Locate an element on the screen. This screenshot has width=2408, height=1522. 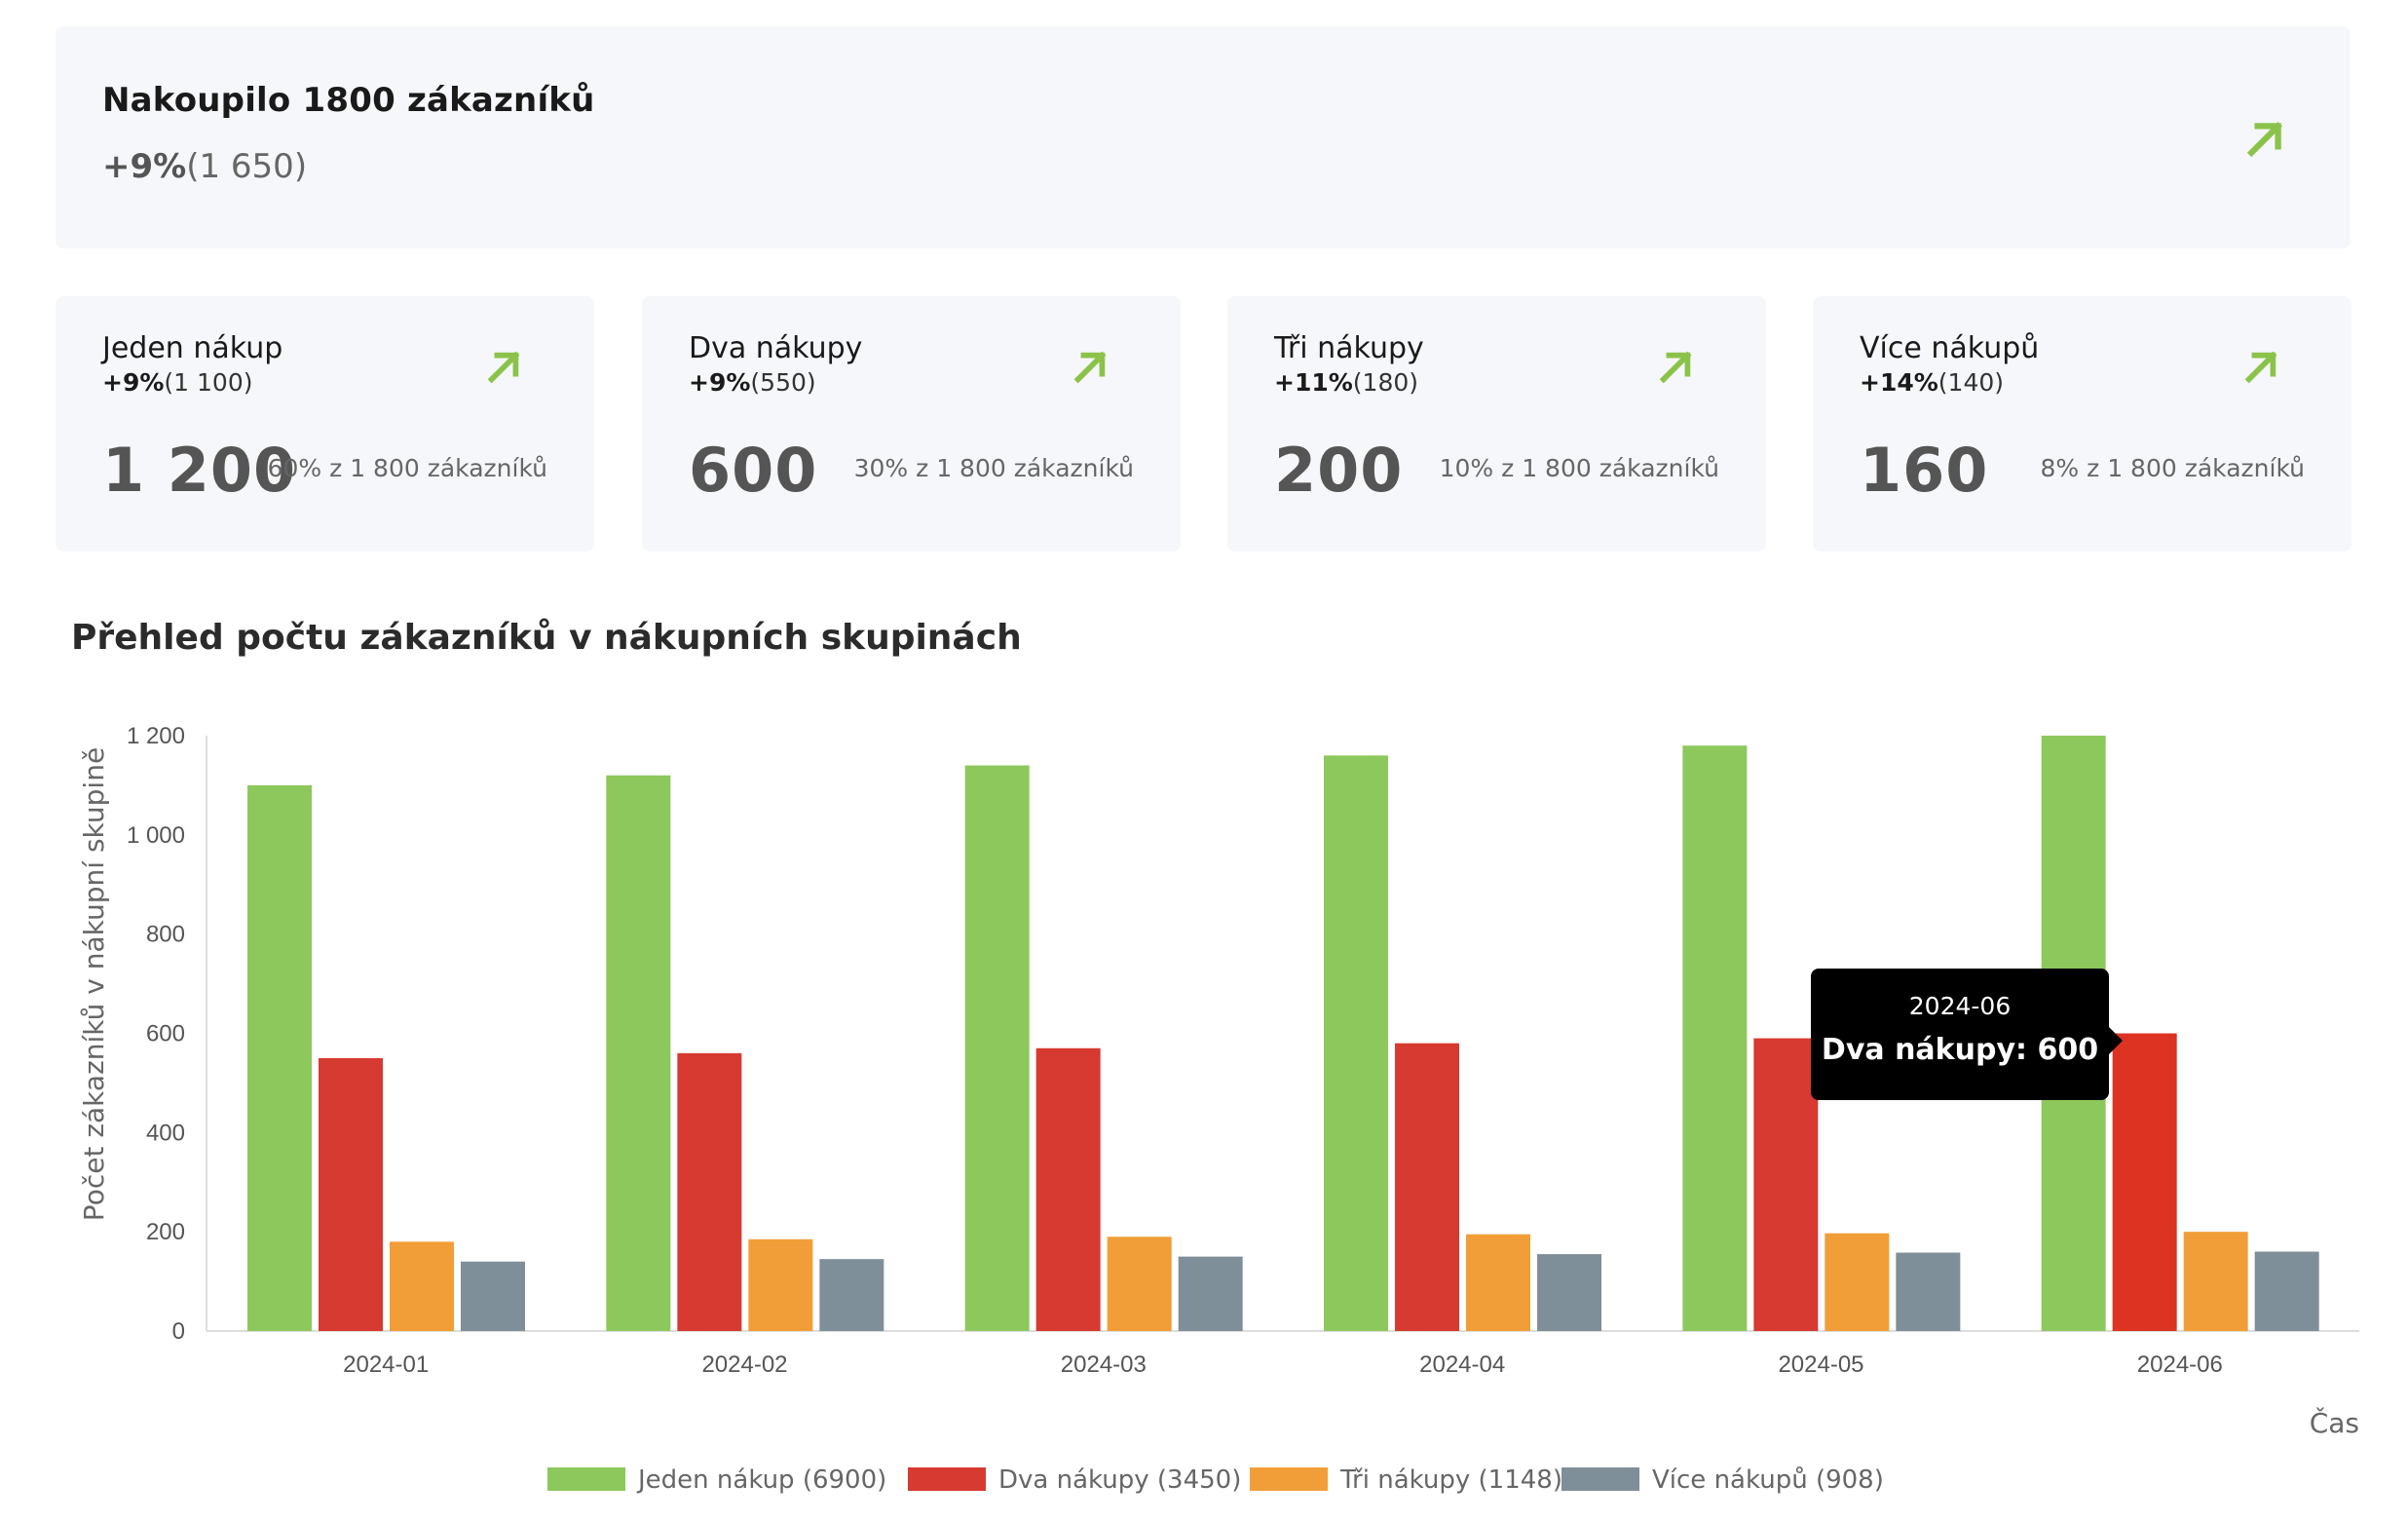
y-axis-title: Počet zákazníků v nákupní skupině is located at coordinates (94, 984).